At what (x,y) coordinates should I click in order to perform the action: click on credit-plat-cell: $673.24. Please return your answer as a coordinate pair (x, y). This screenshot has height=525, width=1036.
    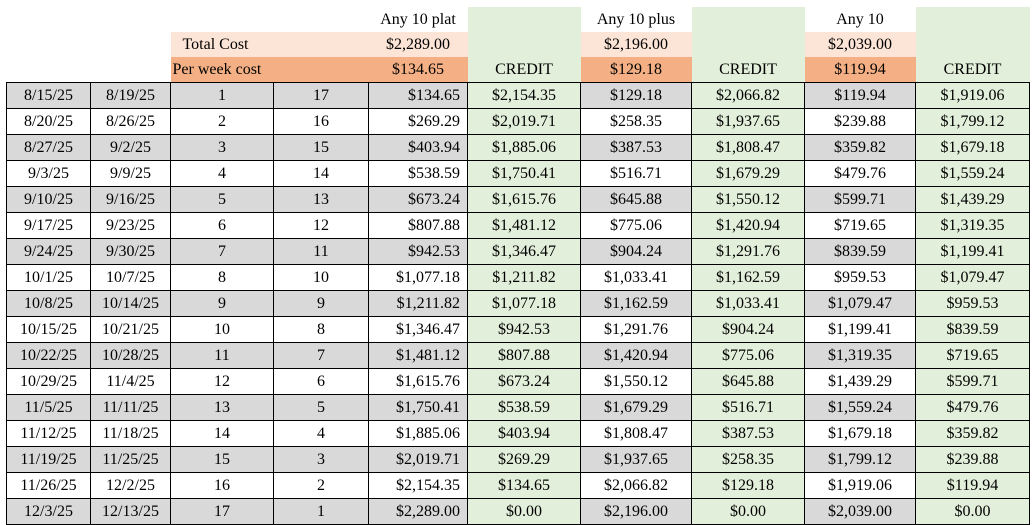
    Looking at the image, I should click on (524, 381).